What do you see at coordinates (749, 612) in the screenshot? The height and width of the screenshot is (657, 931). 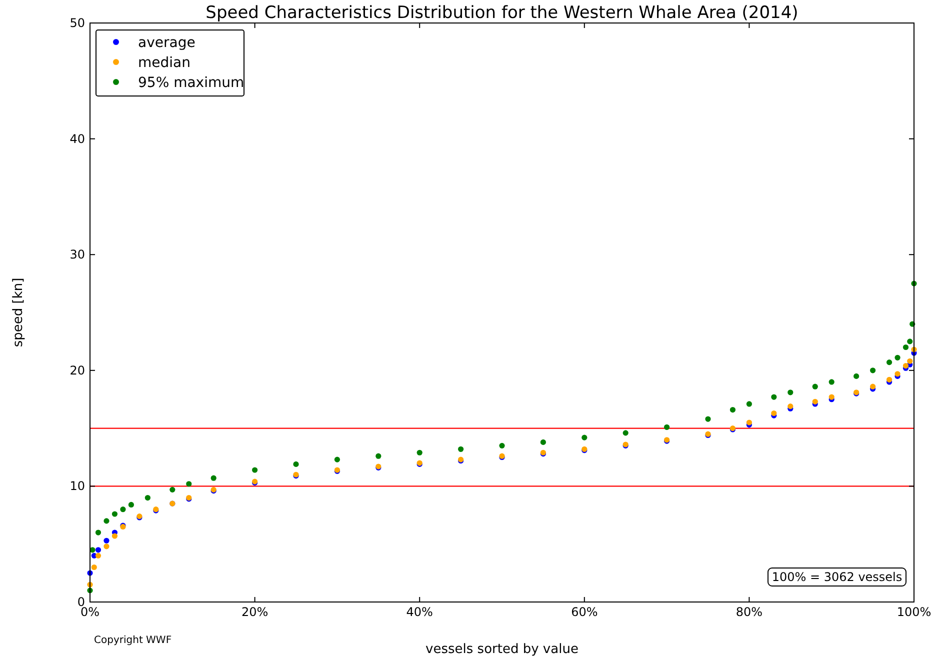 I see `x-tick-label: 80%` at bounding box center [749, 612].